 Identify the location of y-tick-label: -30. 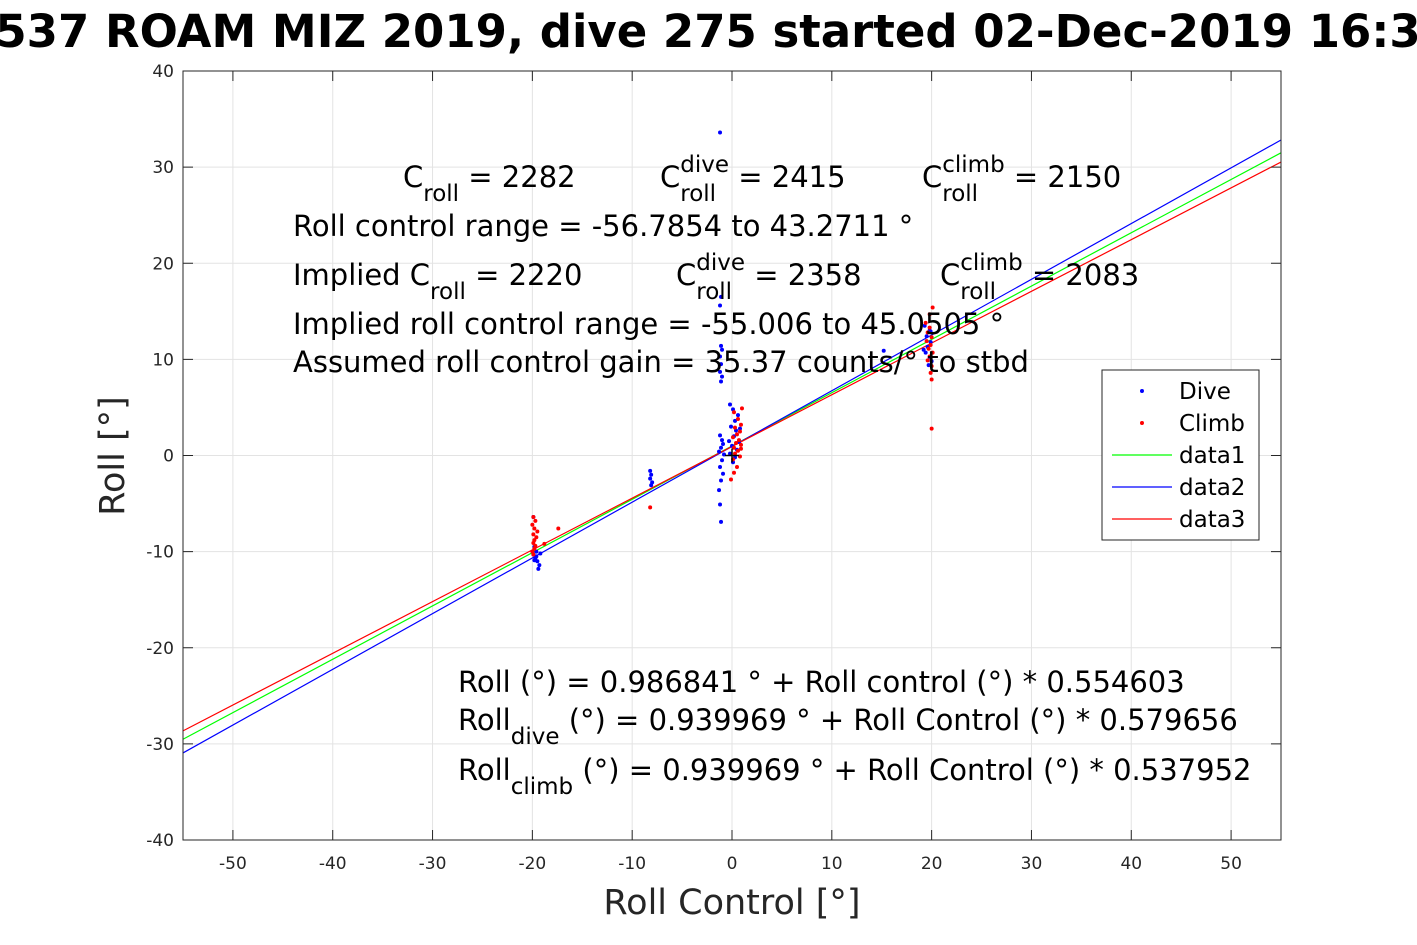
(160, 745).